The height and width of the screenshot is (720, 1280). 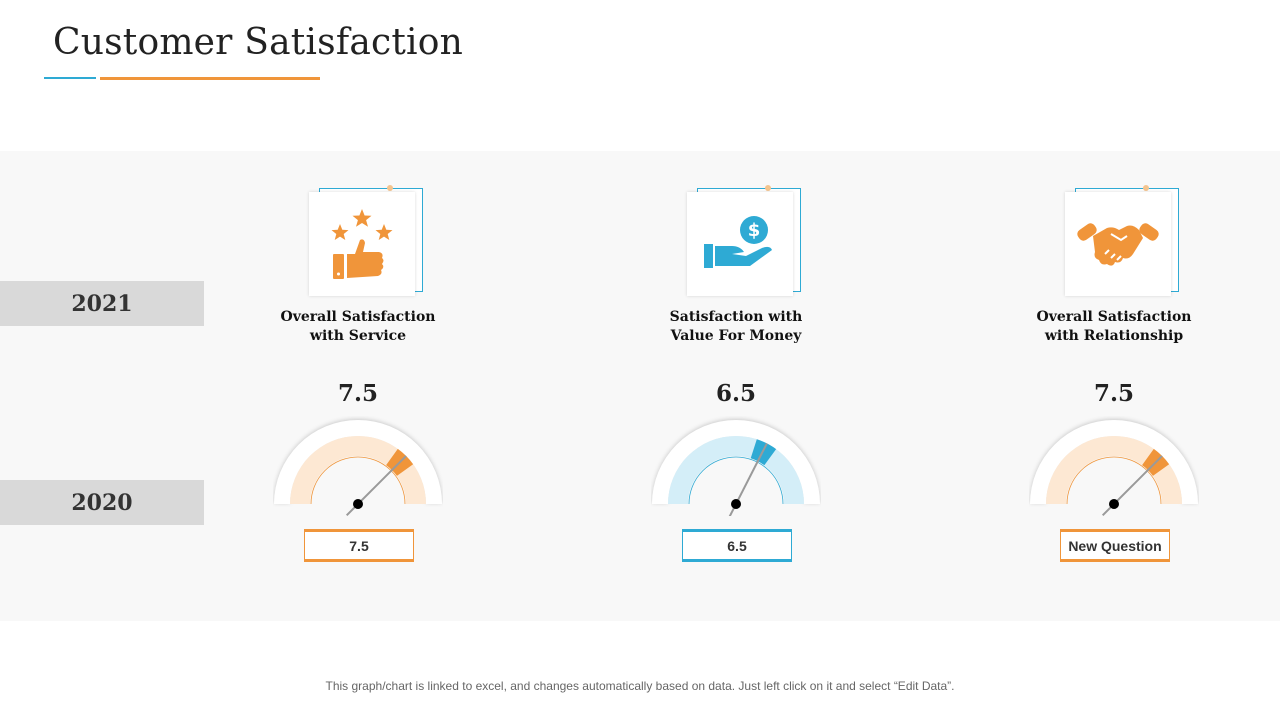 I want to click on metric-value-2020-box: 6.5, so click(x=737, y=545).